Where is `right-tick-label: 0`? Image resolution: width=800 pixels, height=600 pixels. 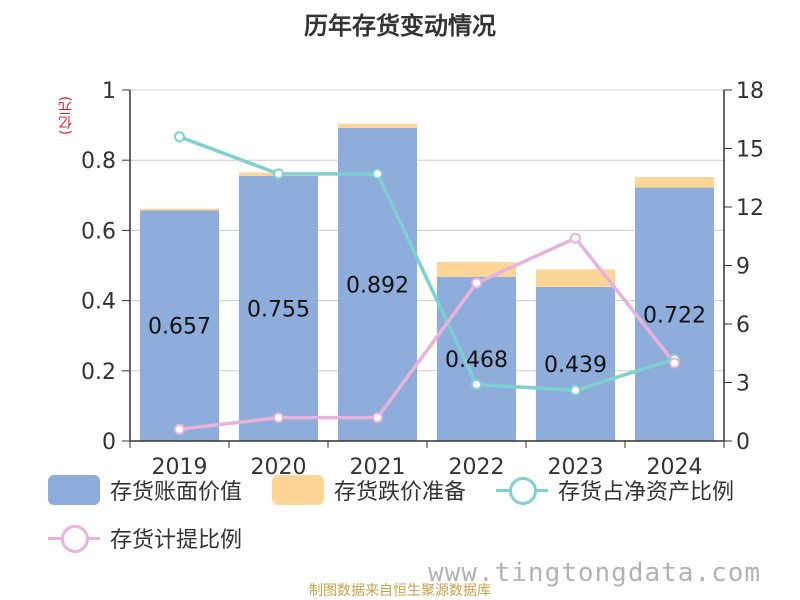
right-tick-label: 0 is located at coordinates (743, 442).